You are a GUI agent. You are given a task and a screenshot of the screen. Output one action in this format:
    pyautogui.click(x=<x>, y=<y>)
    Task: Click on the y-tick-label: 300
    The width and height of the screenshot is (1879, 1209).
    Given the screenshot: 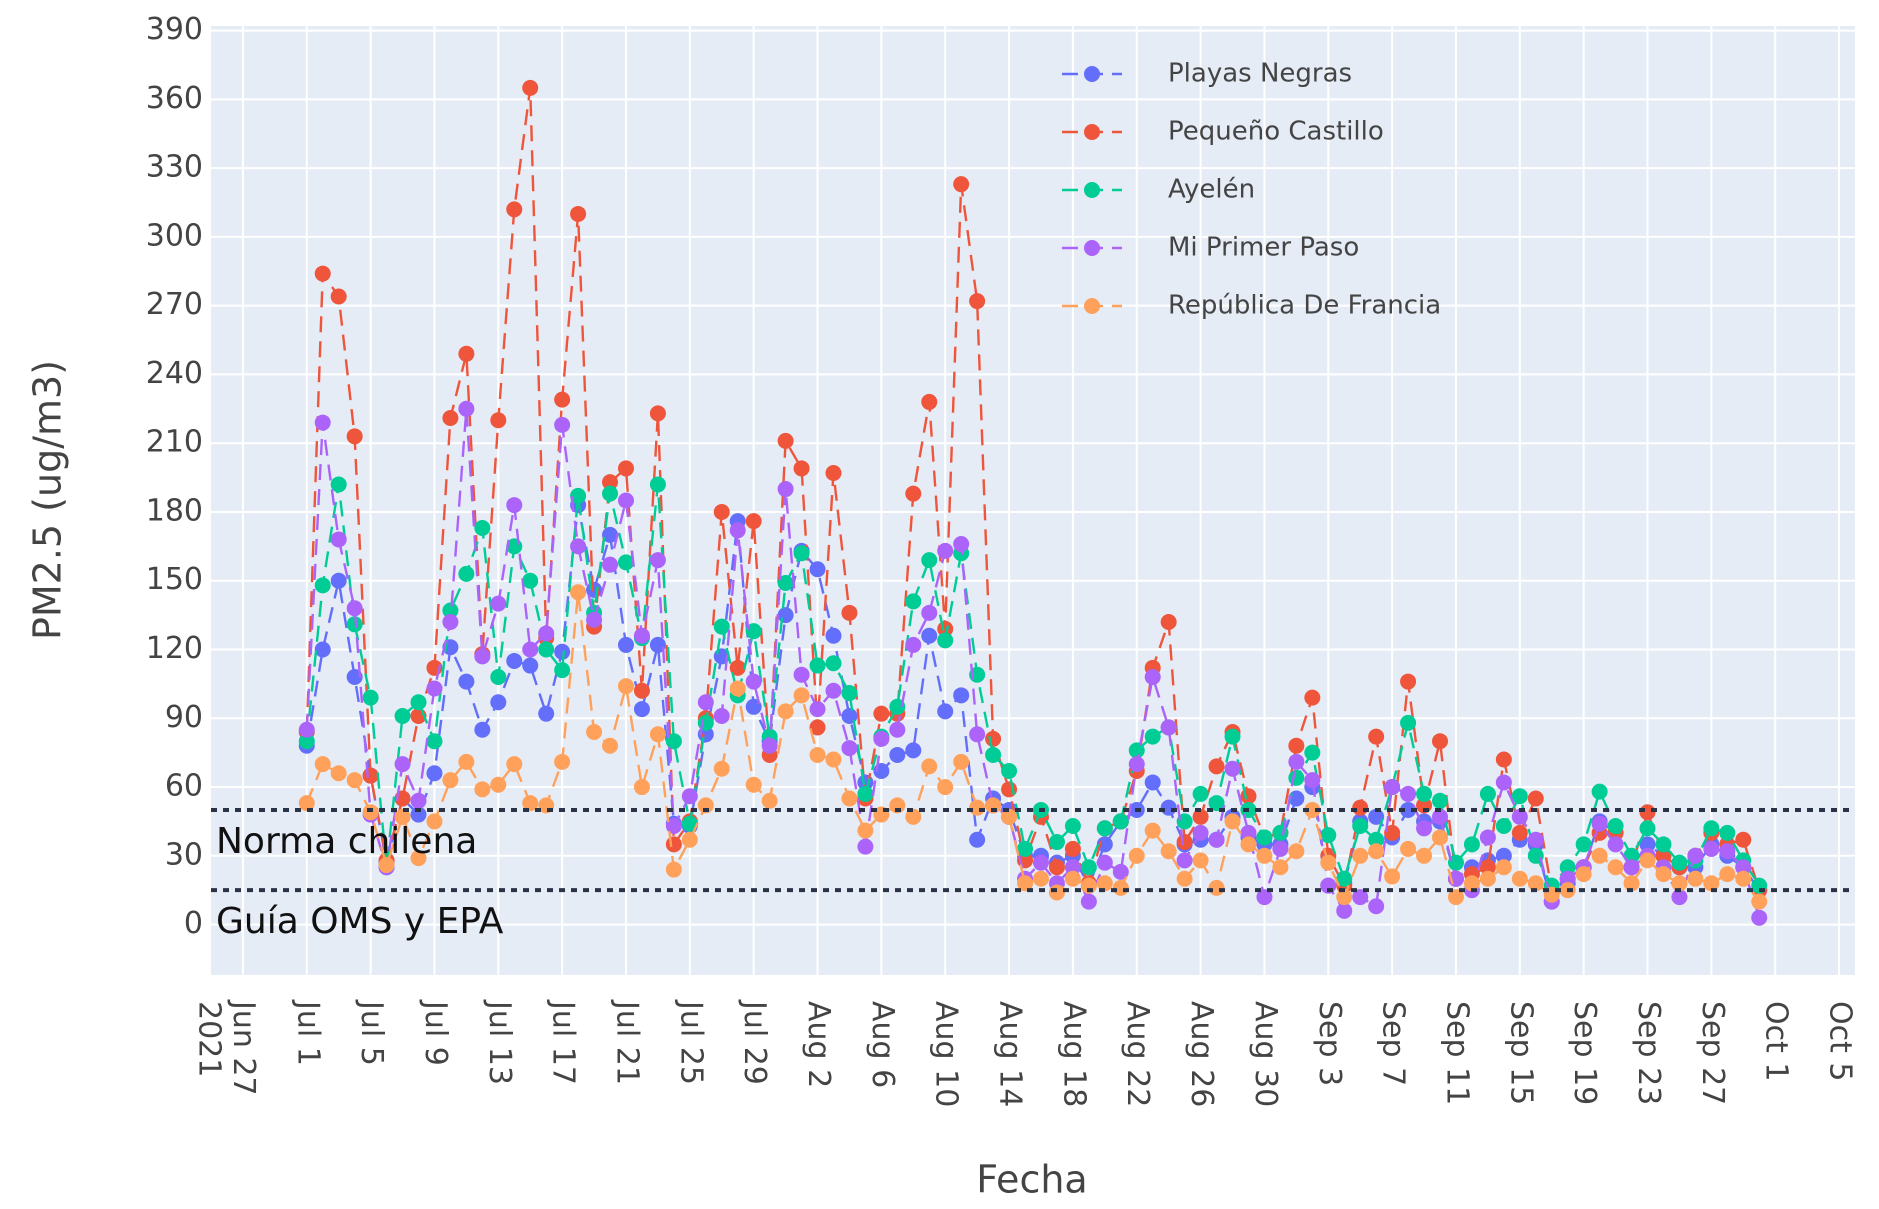 What is the action you would take?
    pyautogui.click(x=174, y=235)
    